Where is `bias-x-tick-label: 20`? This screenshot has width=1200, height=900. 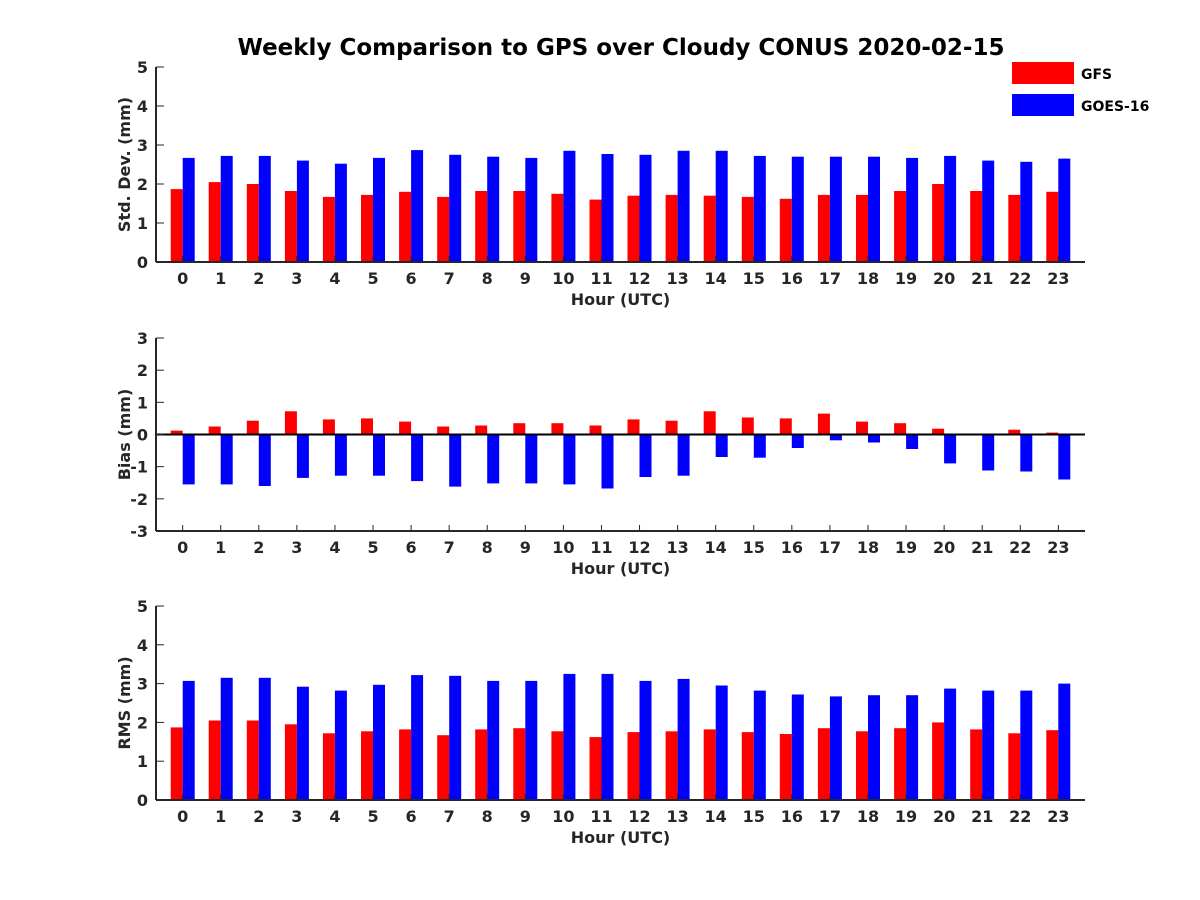
bias-x-tick-label: 20 is located at coordinates (944, 547).